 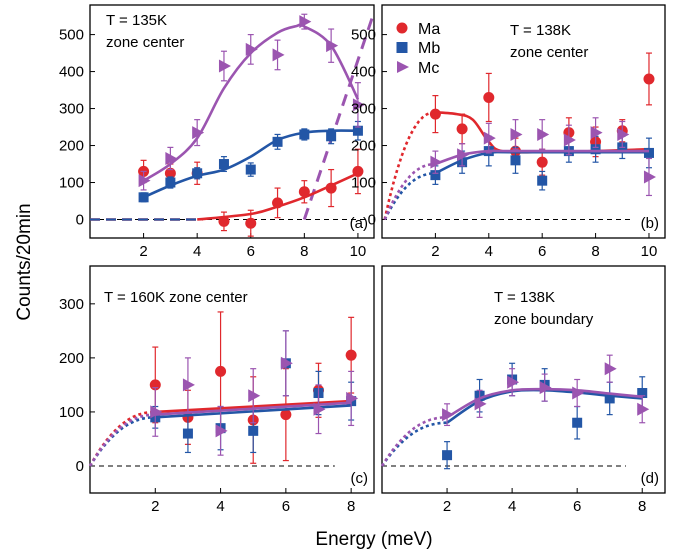 What do you see at coordinates (650, 223) in the screenshot?
I see `panel-label: (b)` at bounding box center [650, 223].